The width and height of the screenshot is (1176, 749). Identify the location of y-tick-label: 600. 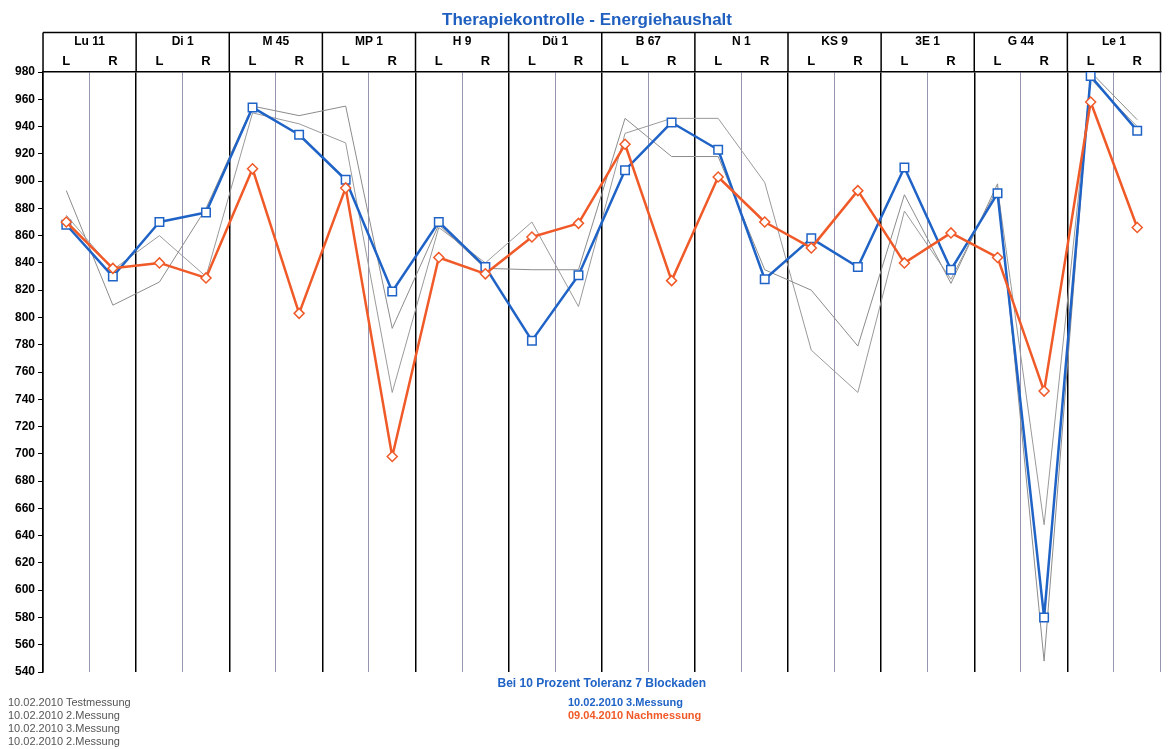
(25, 589).